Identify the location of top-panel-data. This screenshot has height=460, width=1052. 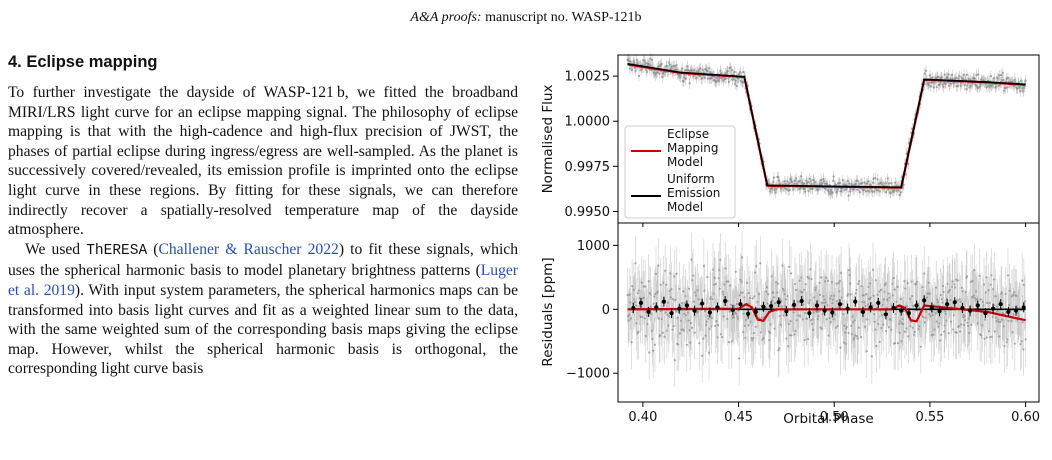
(826, 127).